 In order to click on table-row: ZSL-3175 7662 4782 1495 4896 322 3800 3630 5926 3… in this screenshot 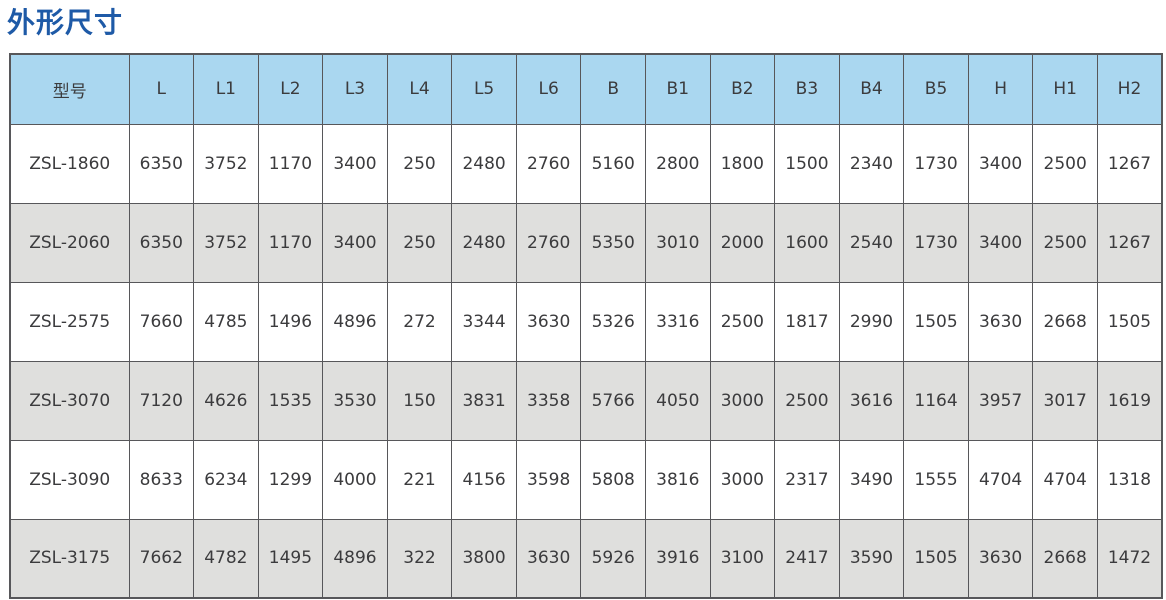, I will do `click(586, 558)`.